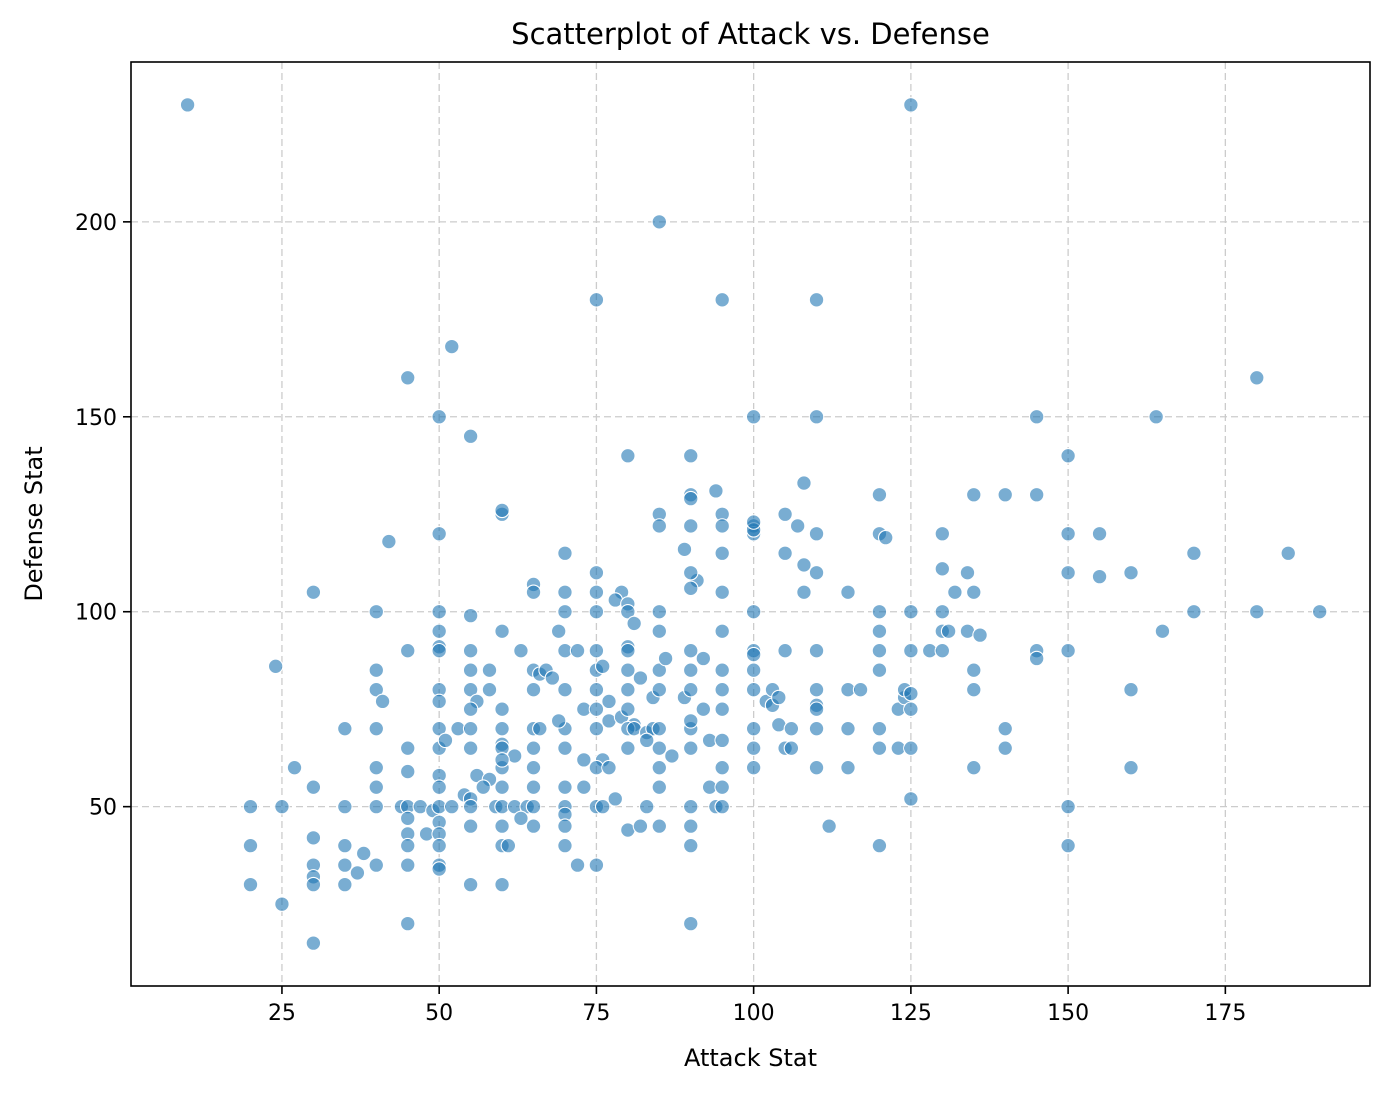 The width and height of the screenshot is (1391, 1093). I want to click on x-tick-label: 125, so click(911, 1013).